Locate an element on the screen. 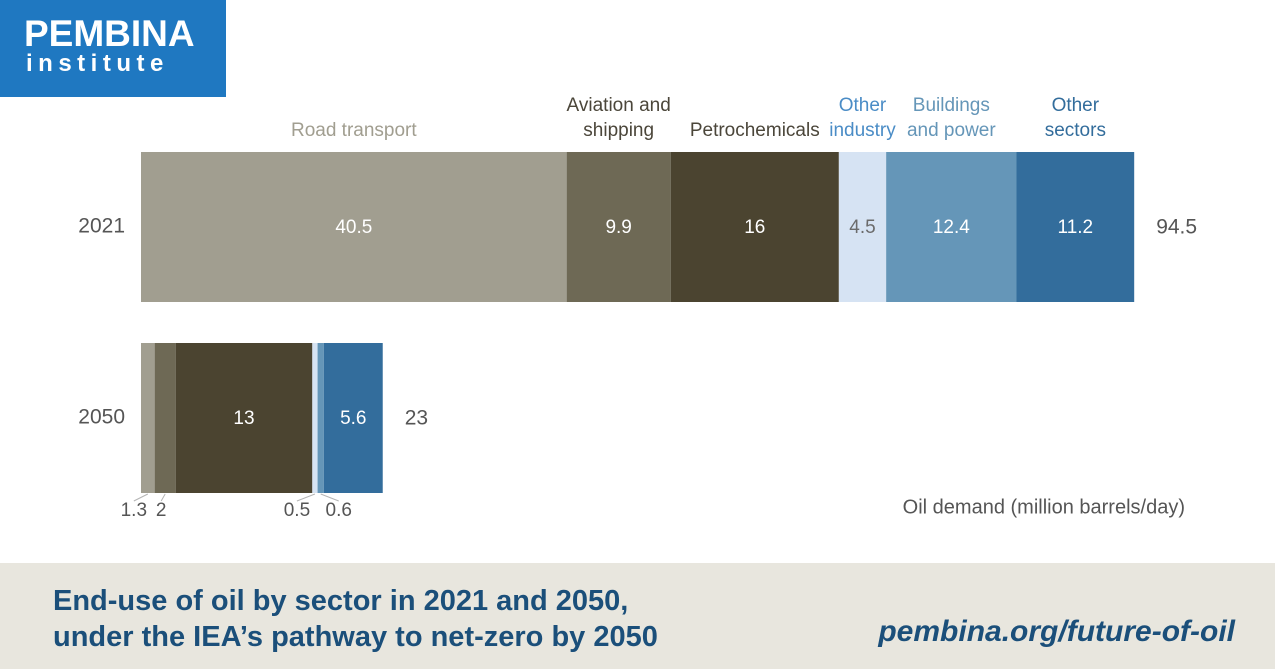  data-label-2021-4: 12.4 is located at coordinates (951, 227).